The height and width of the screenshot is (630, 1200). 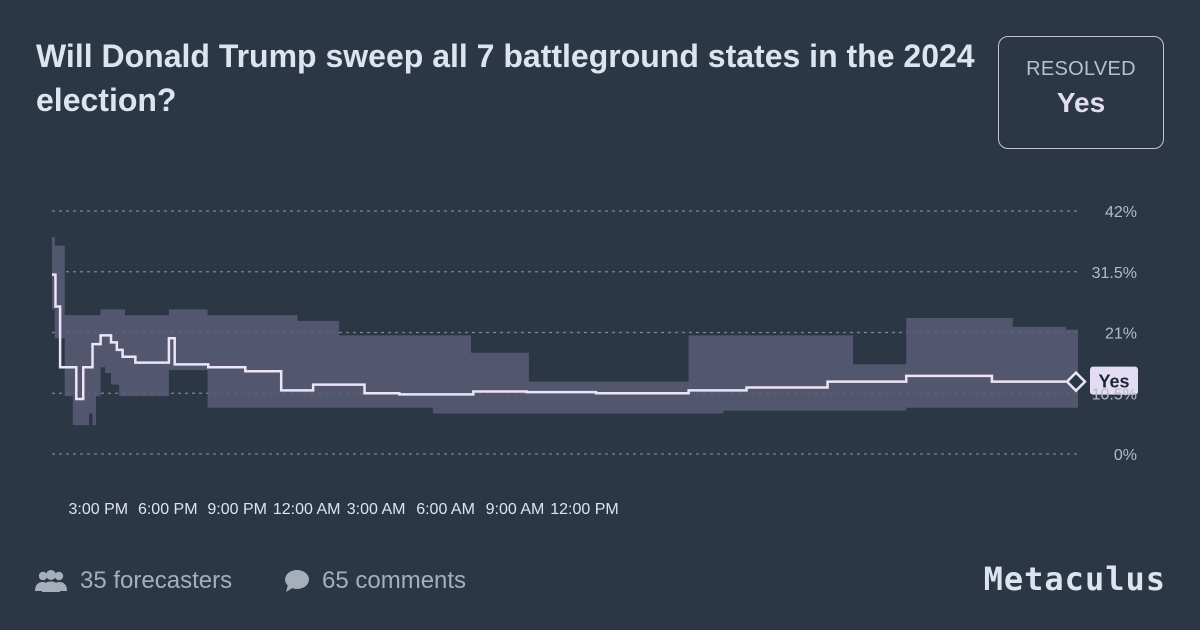 I want to click on comments-label: 65 comments, so click(x=394, y=580).